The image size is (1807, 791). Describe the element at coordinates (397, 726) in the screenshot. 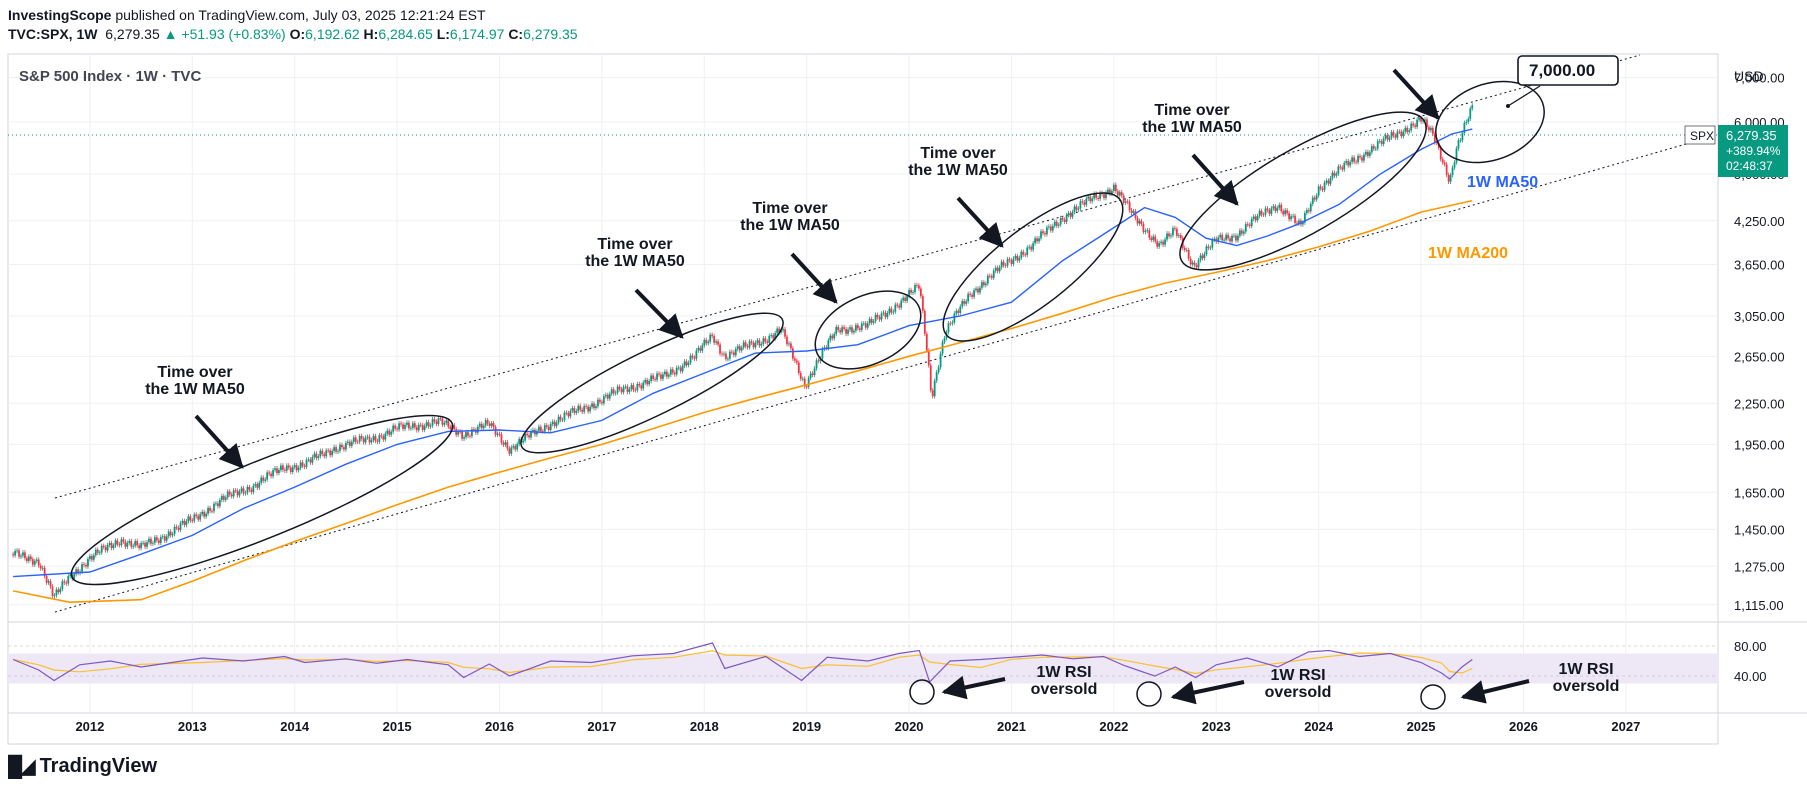

I see `year-tick-label: 2015` at that location.